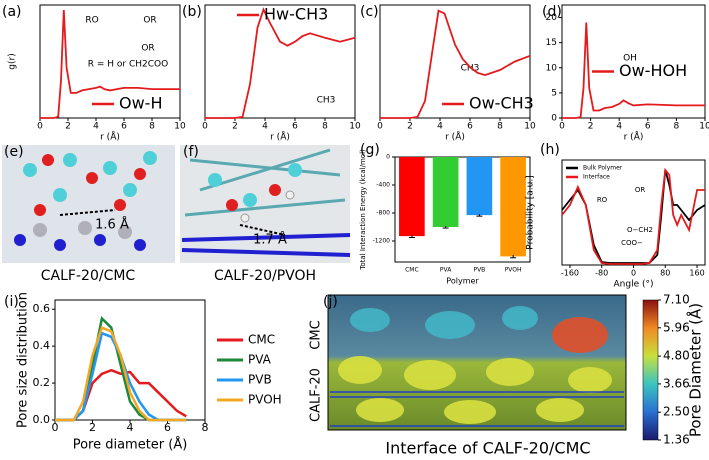  Describe the element at coordinates (42, 345) in the screenshot. I see `y-tick-label: 0.4` at that location.